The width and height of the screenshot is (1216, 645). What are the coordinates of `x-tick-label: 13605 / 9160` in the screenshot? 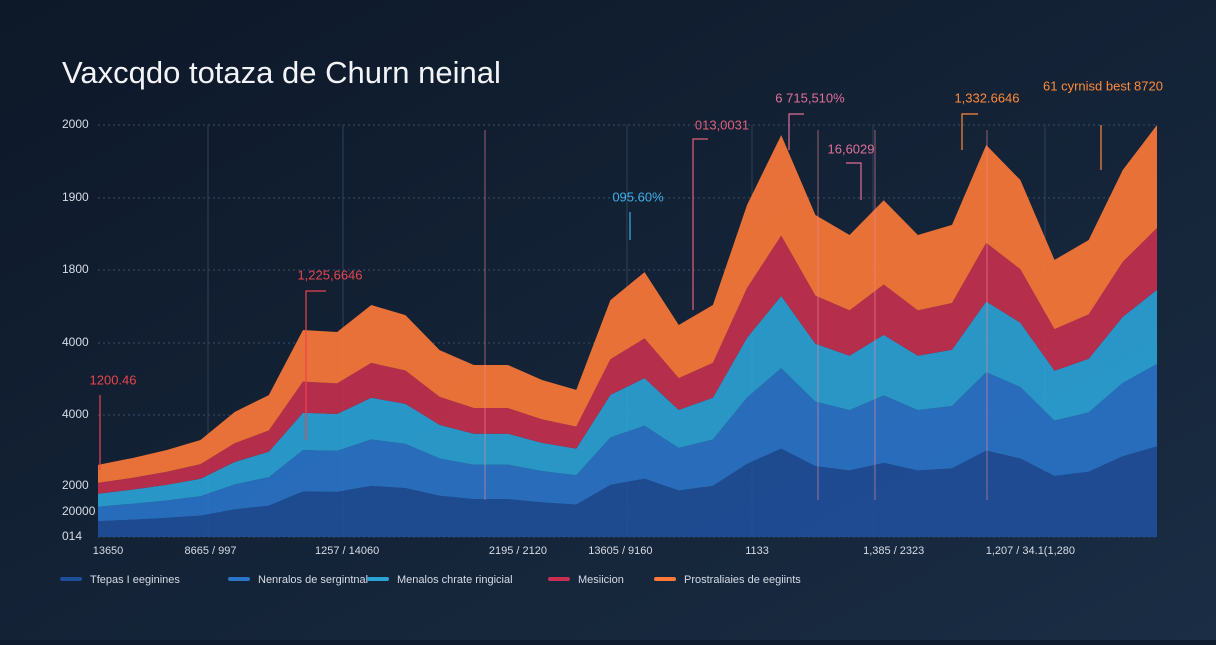 It's located at (620, 551).